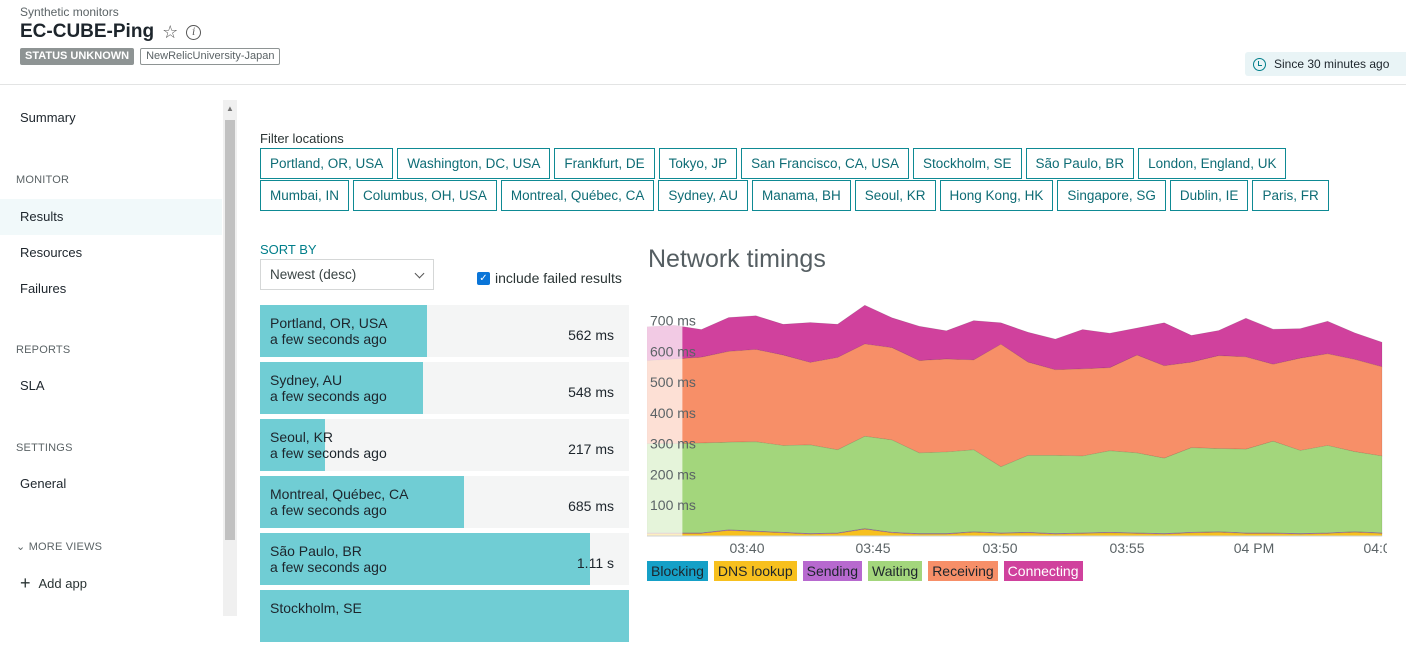 The image size is (1406, 647). Describe the element at coordinates (801, 195) in the screenshot. I see `location-filter-button: Manama, BH` at that location.